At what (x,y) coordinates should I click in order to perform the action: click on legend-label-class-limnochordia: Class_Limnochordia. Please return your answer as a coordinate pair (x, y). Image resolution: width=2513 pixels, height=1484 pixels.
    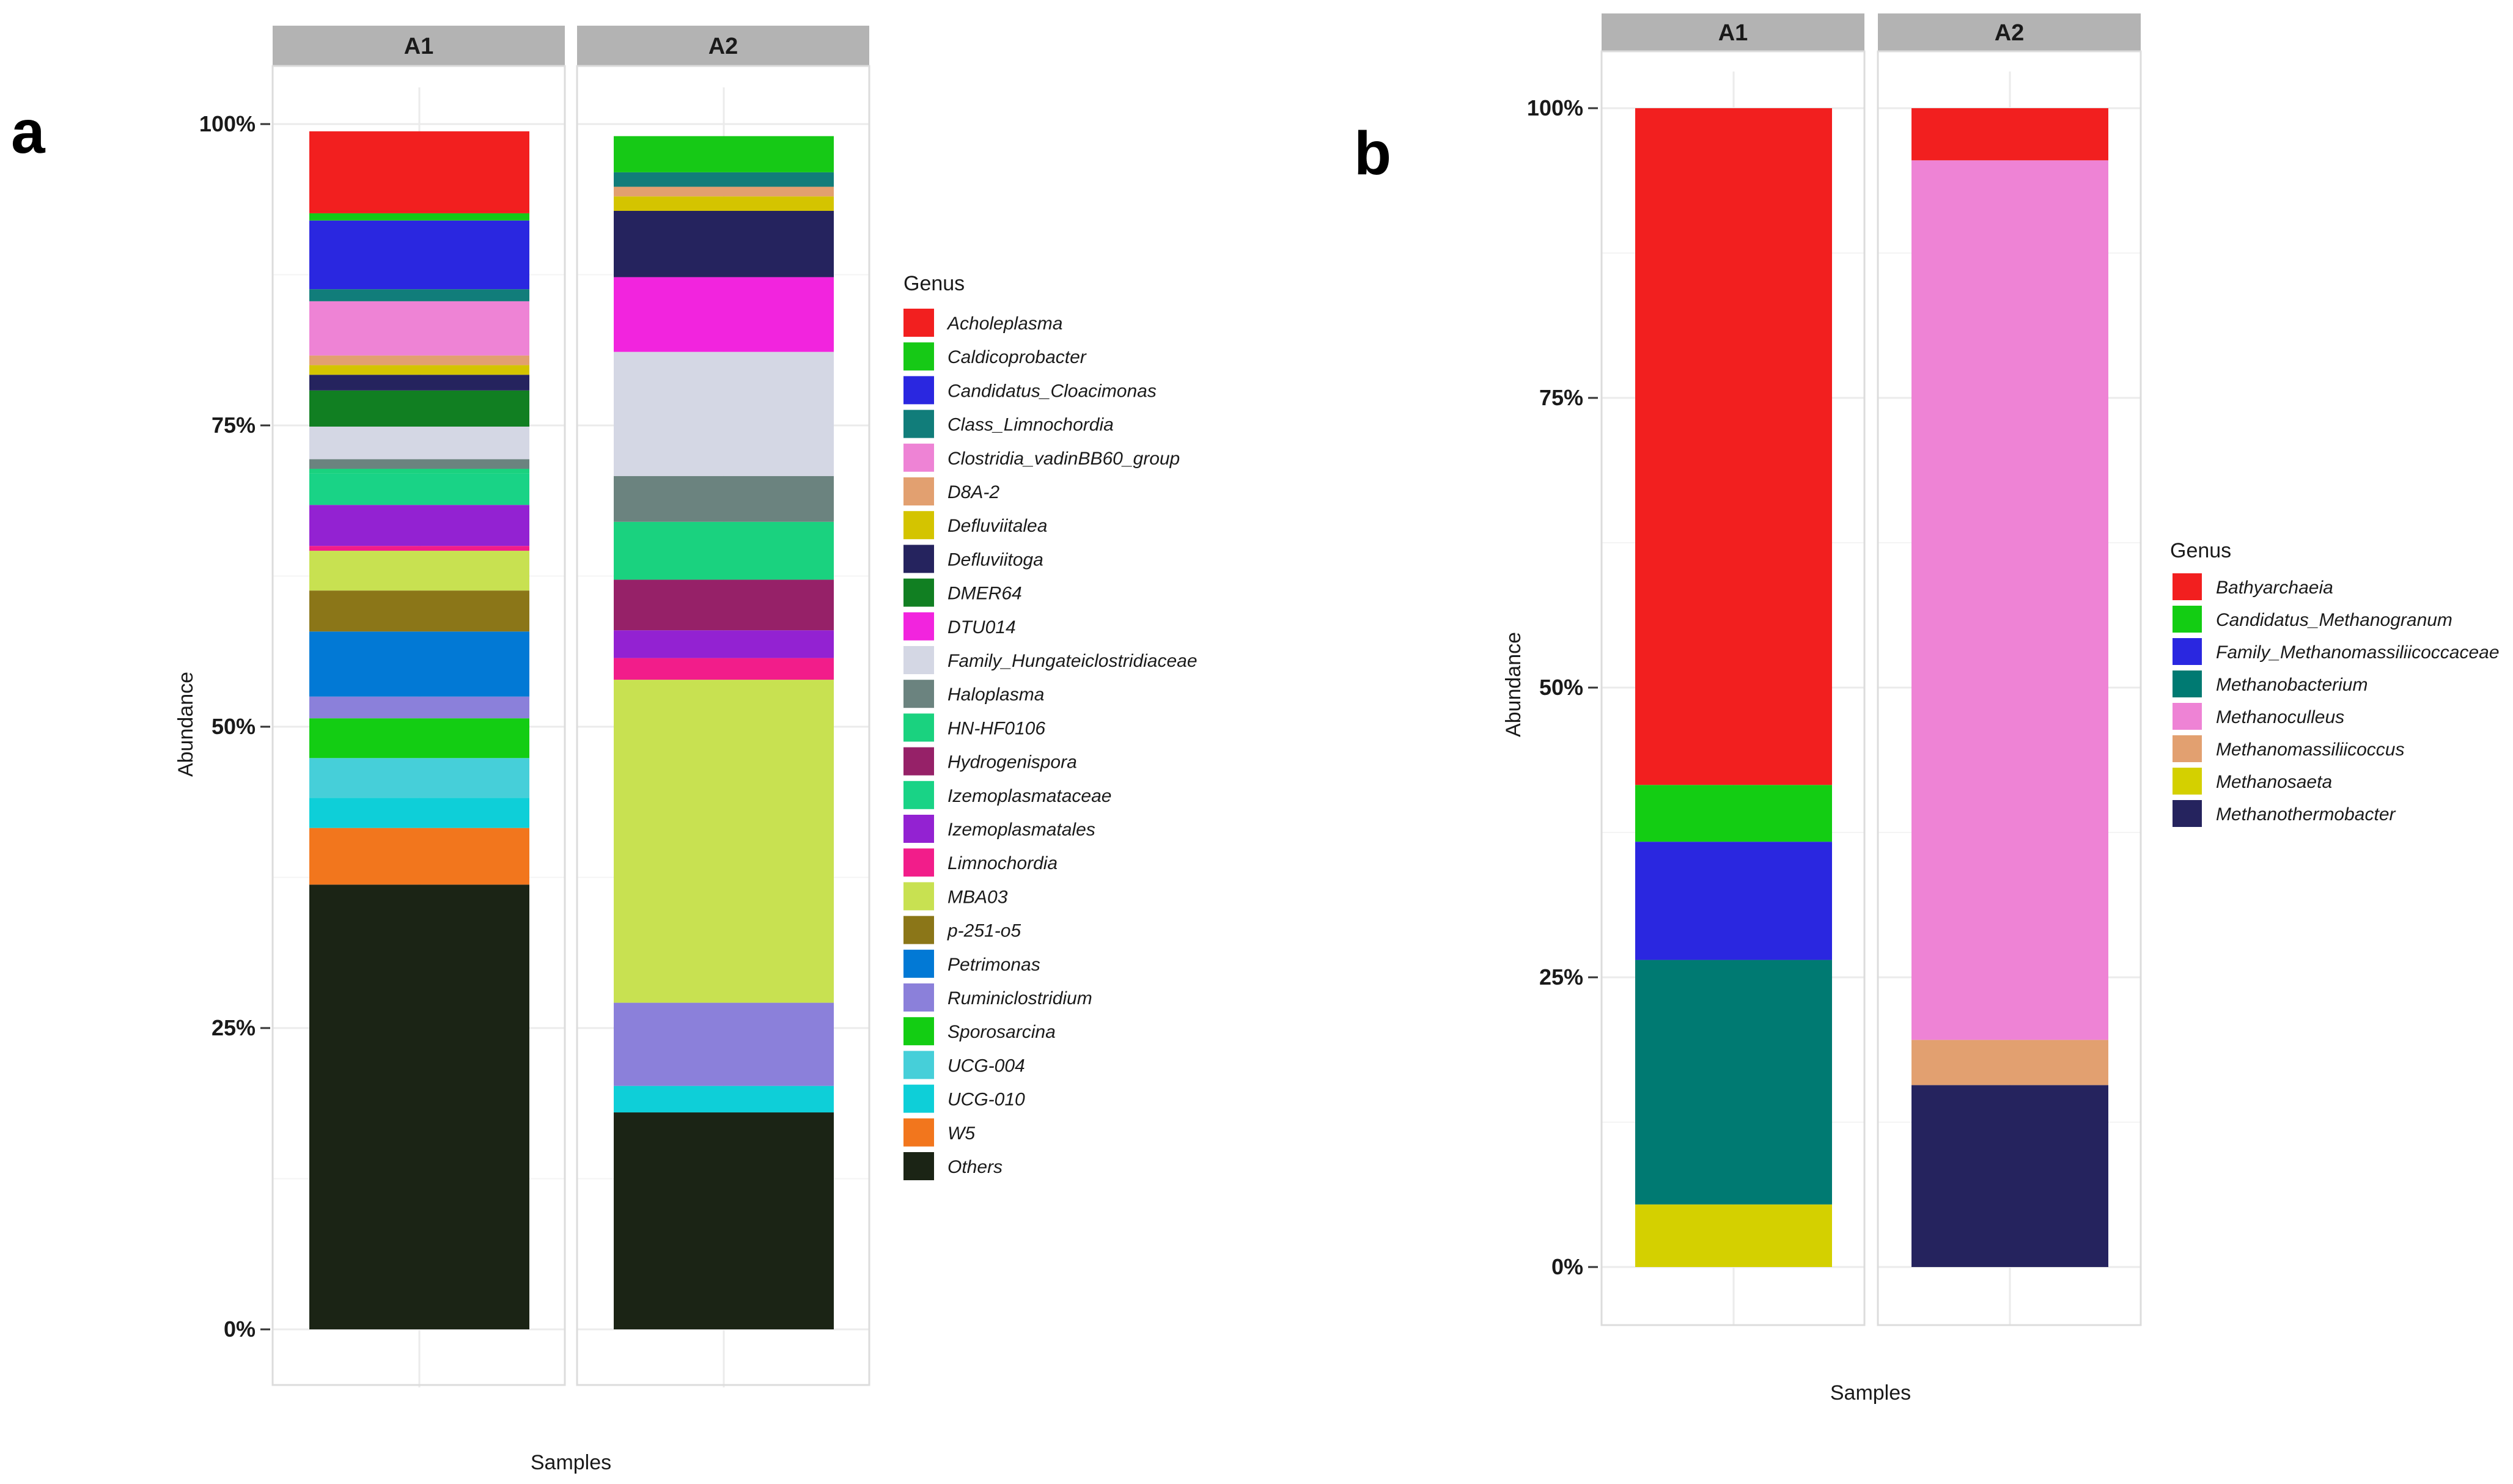
    Looking at the image, I should click on (1031, 425).